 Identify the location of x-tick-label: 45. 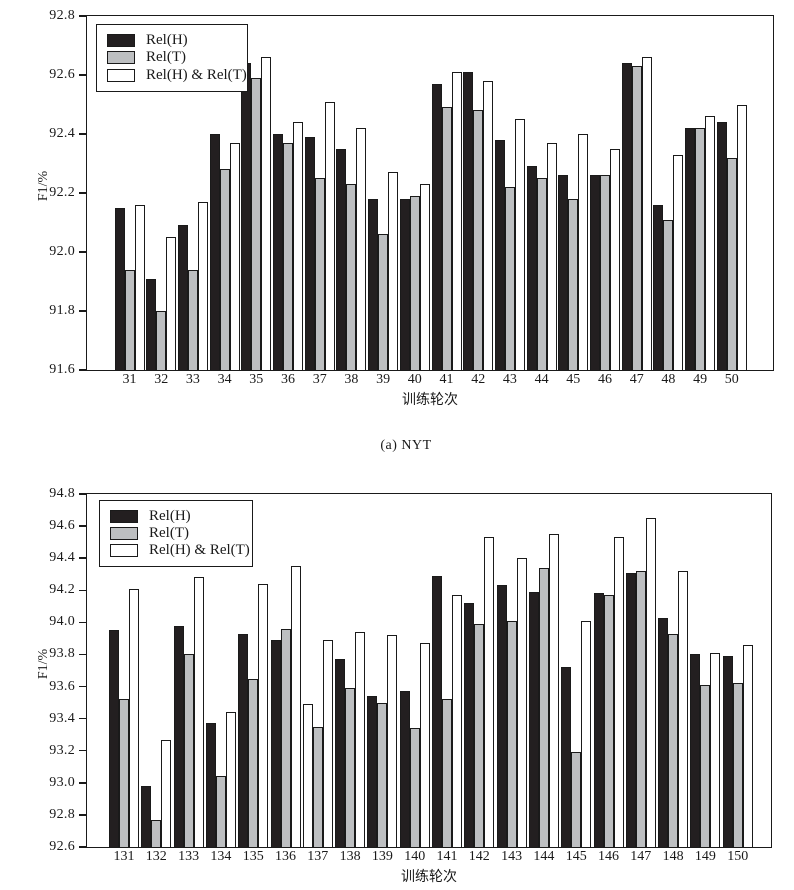
(573, 379).